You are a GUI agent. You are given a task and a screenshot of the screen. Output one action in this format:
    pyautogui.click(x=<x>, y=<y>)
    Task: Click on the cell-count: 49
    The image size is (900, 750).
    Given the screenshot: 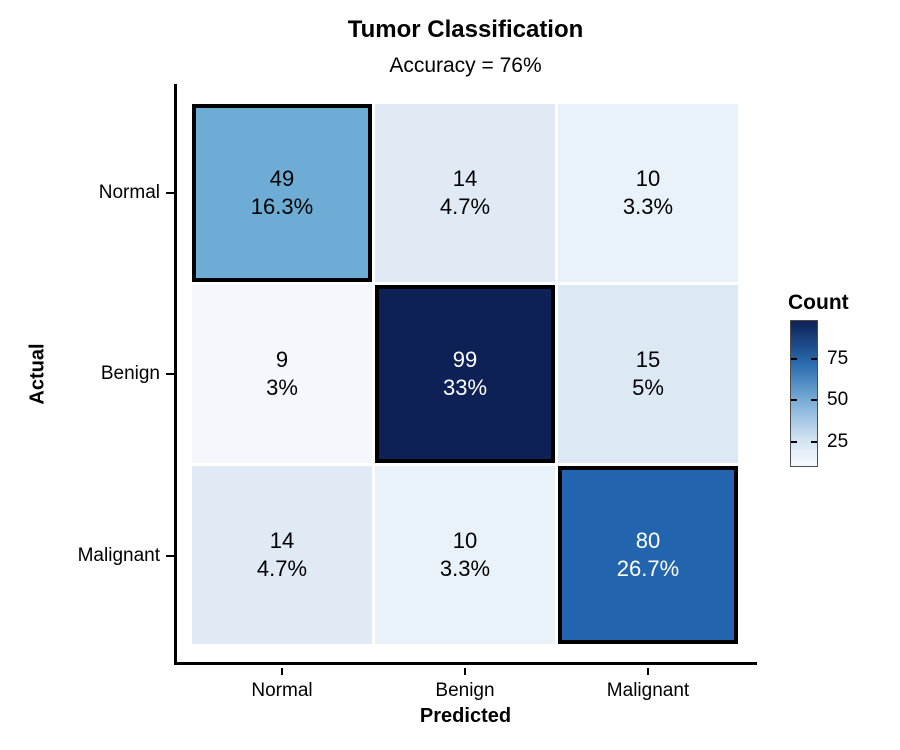 What is the action you would take?
    pyautogui.click(x=282, y=178)
    